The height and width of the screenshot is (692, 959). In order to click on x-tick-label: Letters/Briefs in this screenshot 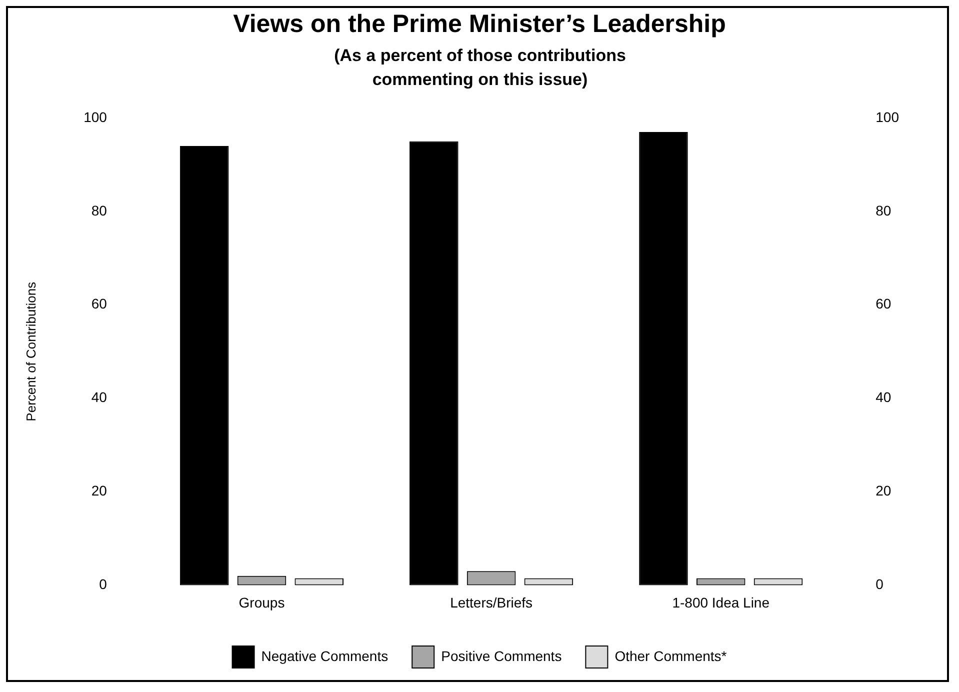, I will do `click(491, 602)`.